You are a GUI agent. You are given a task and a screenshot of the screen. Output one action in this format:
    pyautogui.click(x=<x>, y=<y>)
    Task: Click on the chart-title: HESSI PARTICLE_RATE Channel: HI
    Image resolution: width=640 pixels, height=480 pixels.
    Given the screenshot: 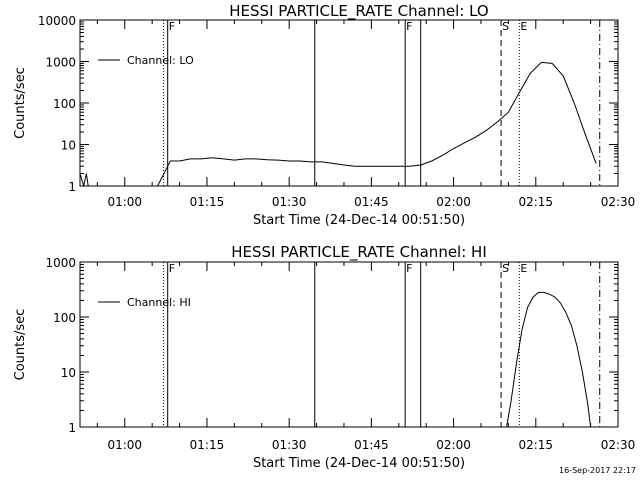 What is the action you would take?
    pyautogui.click(x=359, y=252)
    